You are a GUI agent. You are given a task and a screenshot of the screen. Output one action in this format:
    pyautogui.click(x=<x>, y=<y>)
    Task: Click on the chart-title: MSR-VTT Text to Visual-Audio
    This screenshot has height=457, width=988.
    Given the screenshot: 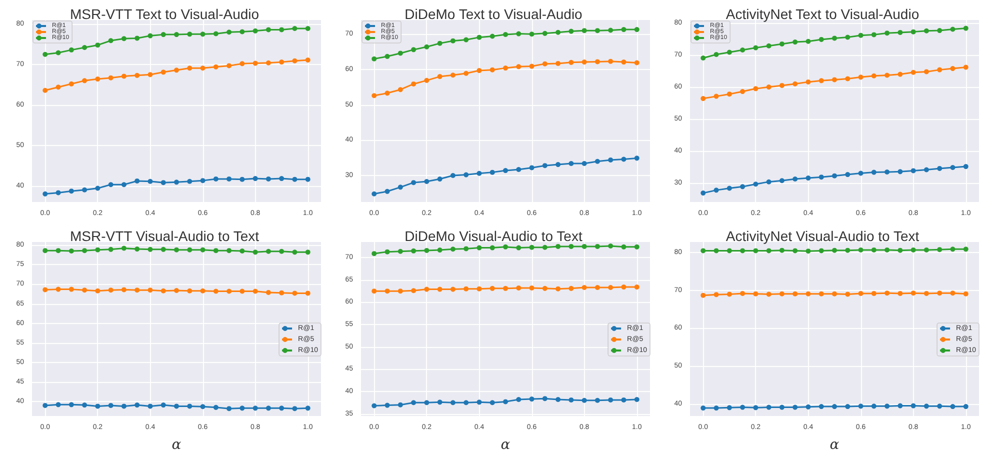 What is the action you would take?
    pyautogui.click(x=165, y=14)
    